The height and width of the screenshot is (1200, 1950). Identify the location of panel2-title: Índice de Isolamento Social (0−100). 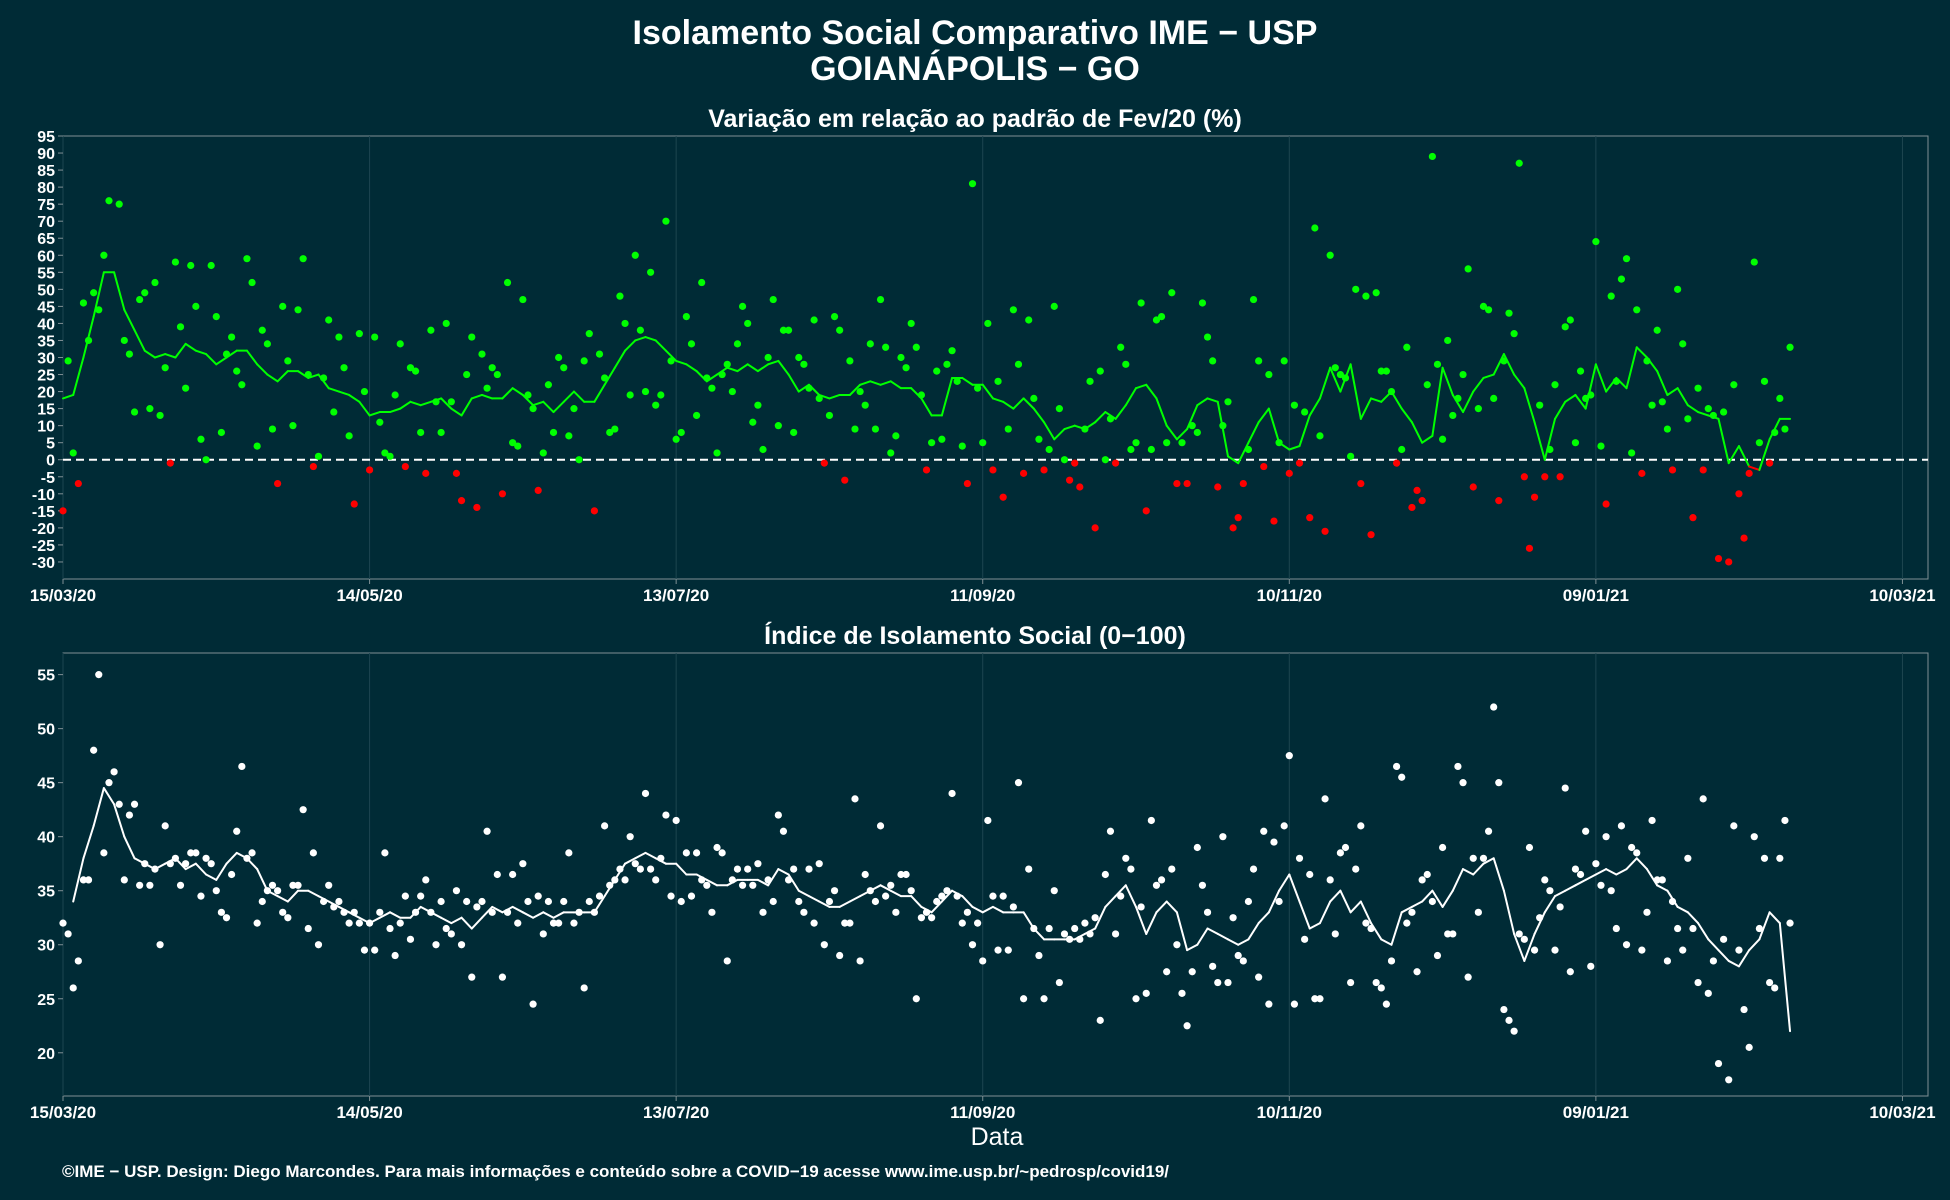
(975, 635).